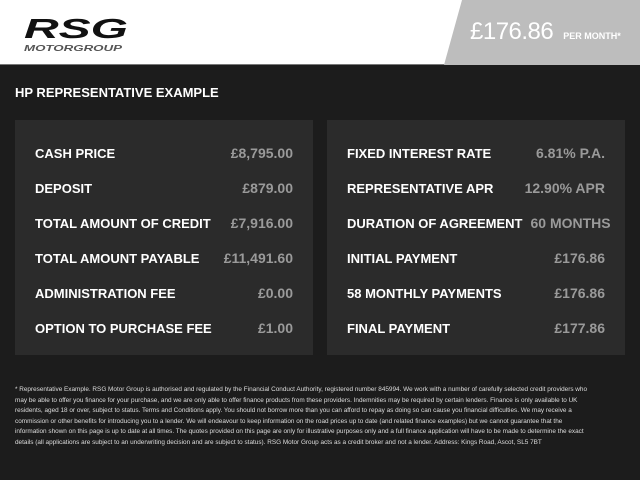 The image size is (640, 480). I want to click on row-value: £11,491.60, so click(258, 258).